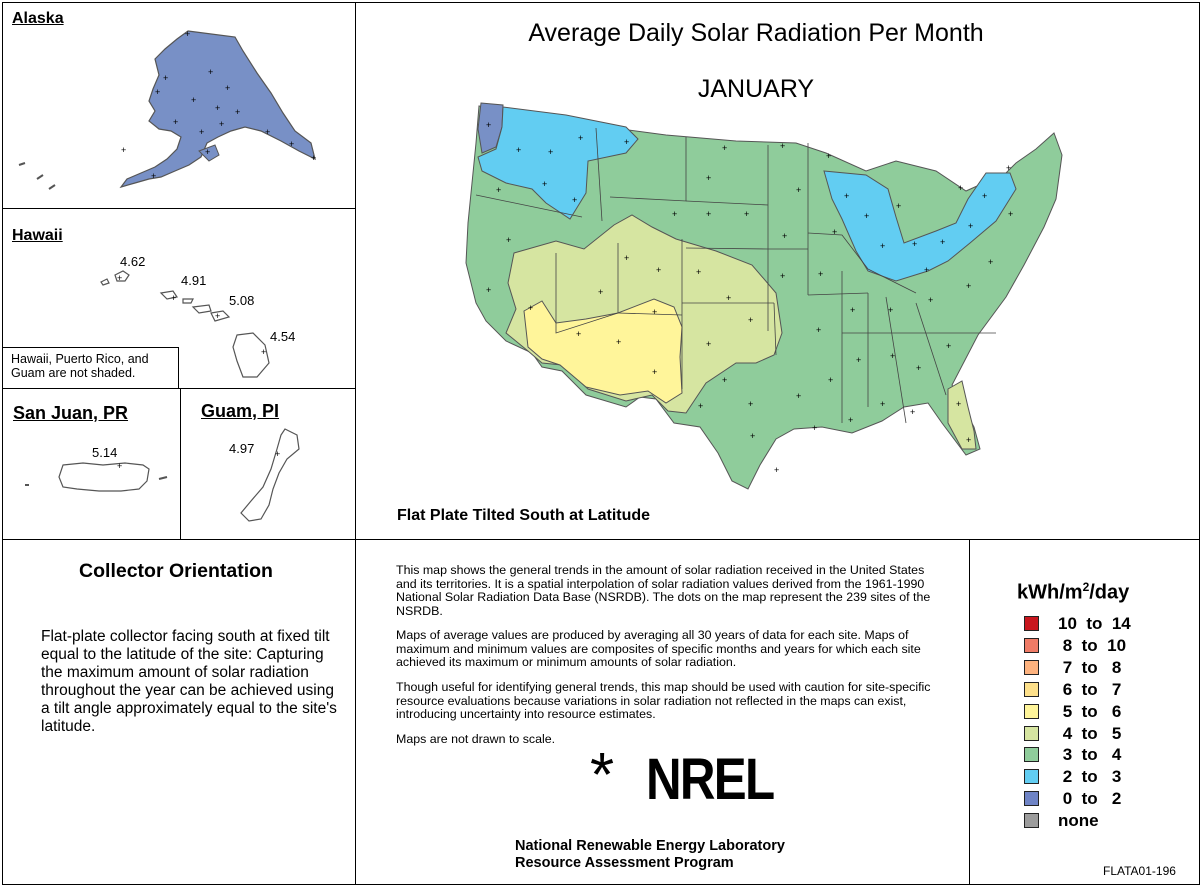 This screenshot has height=888, width=1203. I want to click on map-title: Average Daily Solar Radiation Per Month, so click(756, 33).